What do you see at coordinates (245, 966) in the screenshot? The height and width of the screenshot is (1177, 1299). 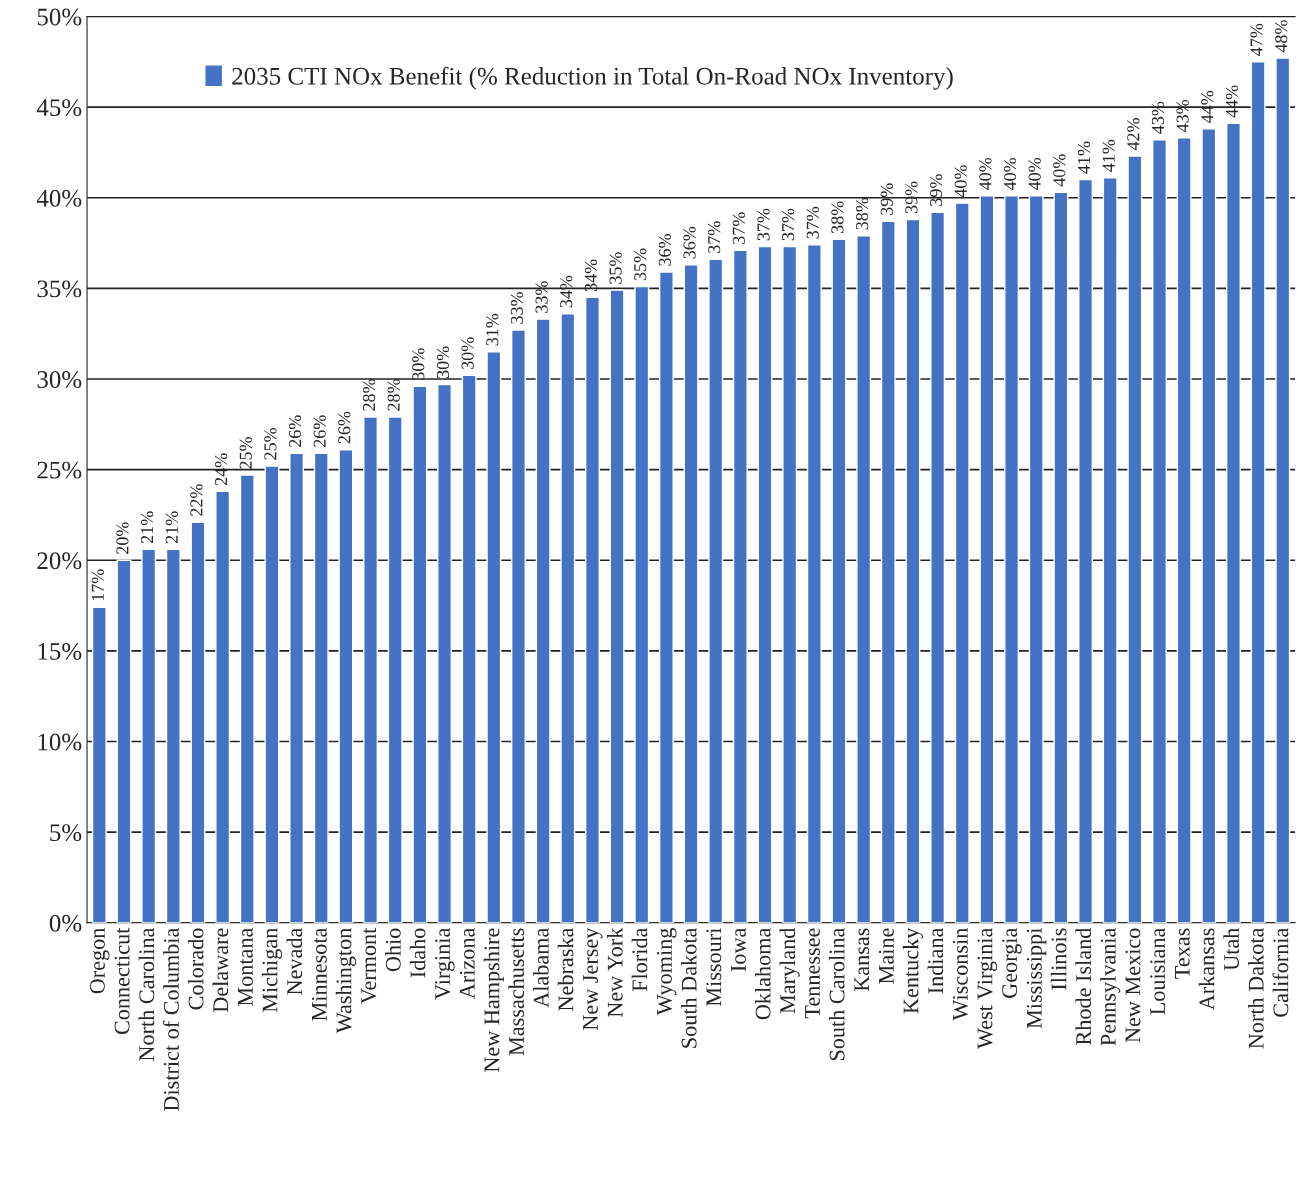 I see `x-tick-label: Montana` at bounding box center [245, 966].